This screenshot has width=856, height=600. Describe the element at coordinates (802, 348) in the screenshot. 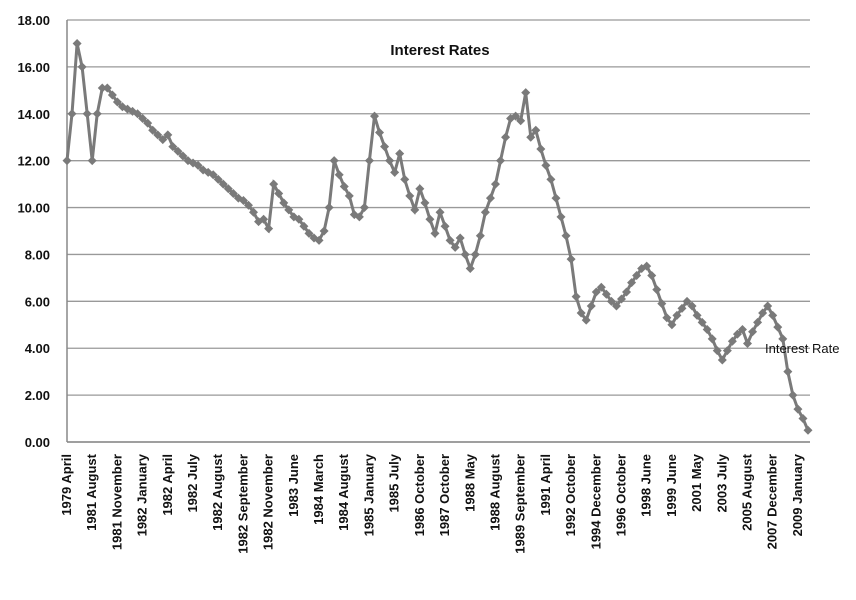

I see `series-label: Interest Rate` at that location.